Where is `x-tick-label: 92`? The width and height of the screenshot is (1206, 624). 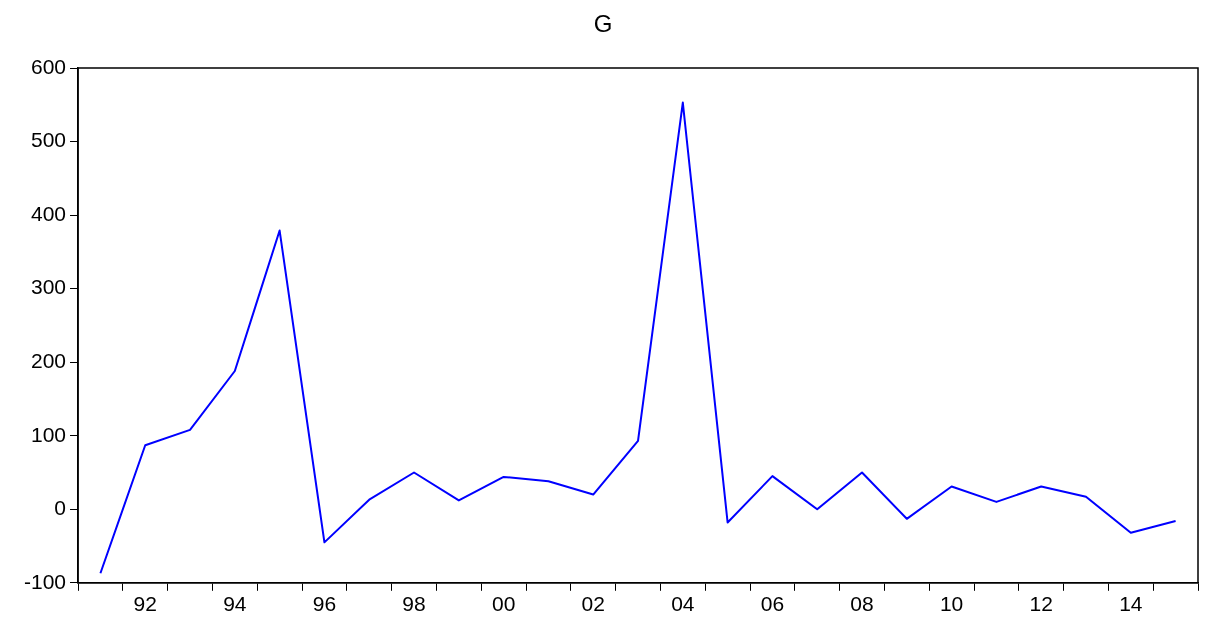
x-tick-label: 92 is located at coordinates (145, 604).